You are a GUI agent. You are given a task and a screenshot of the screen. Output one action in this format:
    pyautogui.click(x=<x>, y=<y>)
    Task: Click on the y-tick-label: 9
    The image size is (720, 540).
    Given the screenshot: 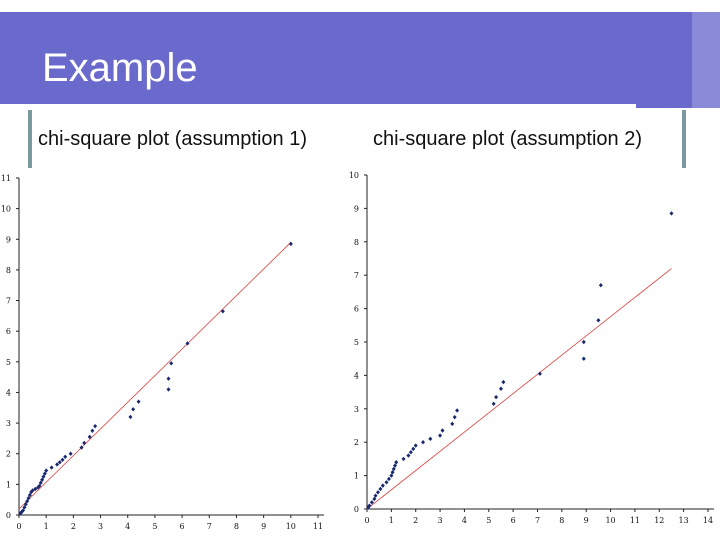 What is the action you would take?
    pyautogui.click(x=356, y=208)
    